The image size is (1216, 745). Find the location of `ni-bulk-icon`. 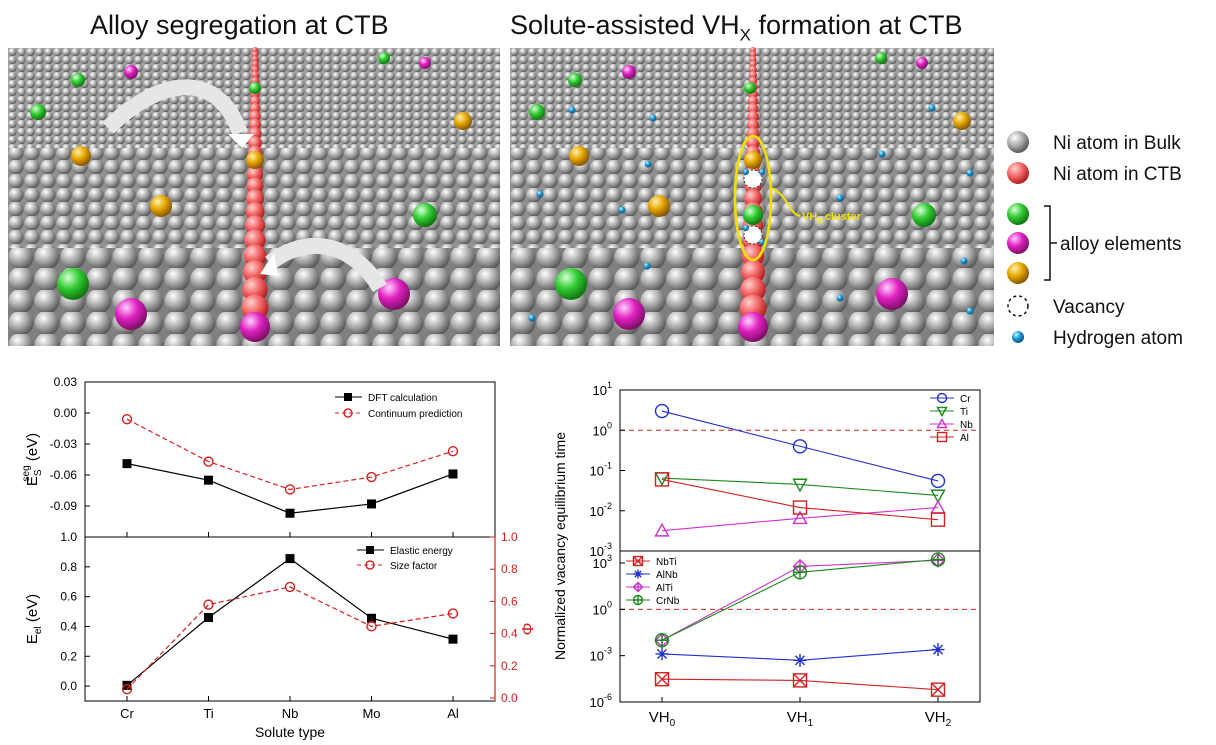

ni-bulk-icon is located at coordinates (1018, 142).